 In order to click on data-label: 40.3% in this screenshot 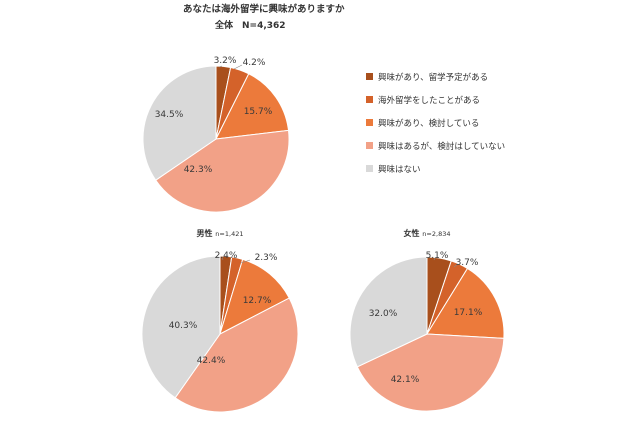, I will do `click(183, 326)`.